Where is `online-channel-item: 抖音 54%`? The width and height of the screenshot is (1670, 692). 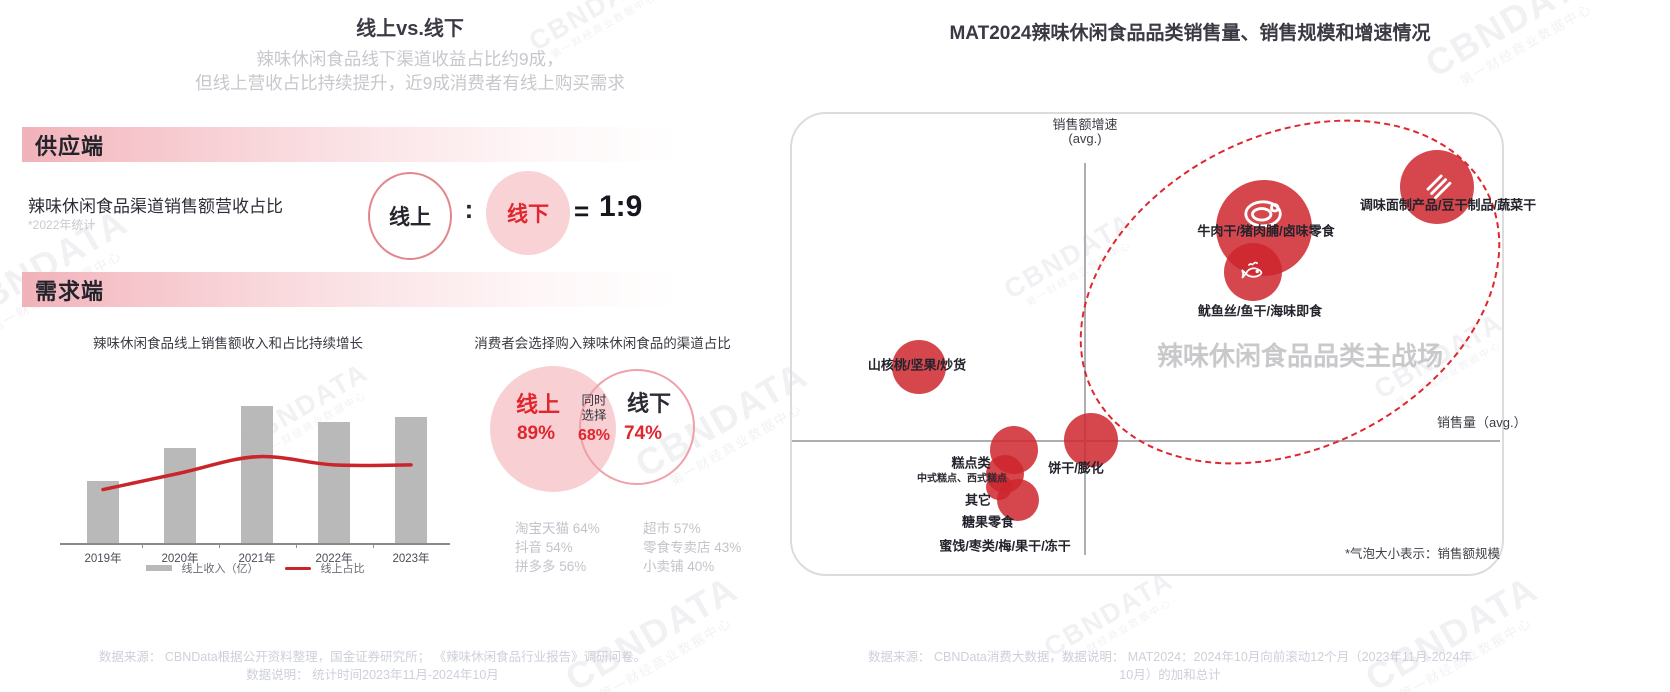
online-channel-item: 抖音 54% is located at coordinates (544, 547).